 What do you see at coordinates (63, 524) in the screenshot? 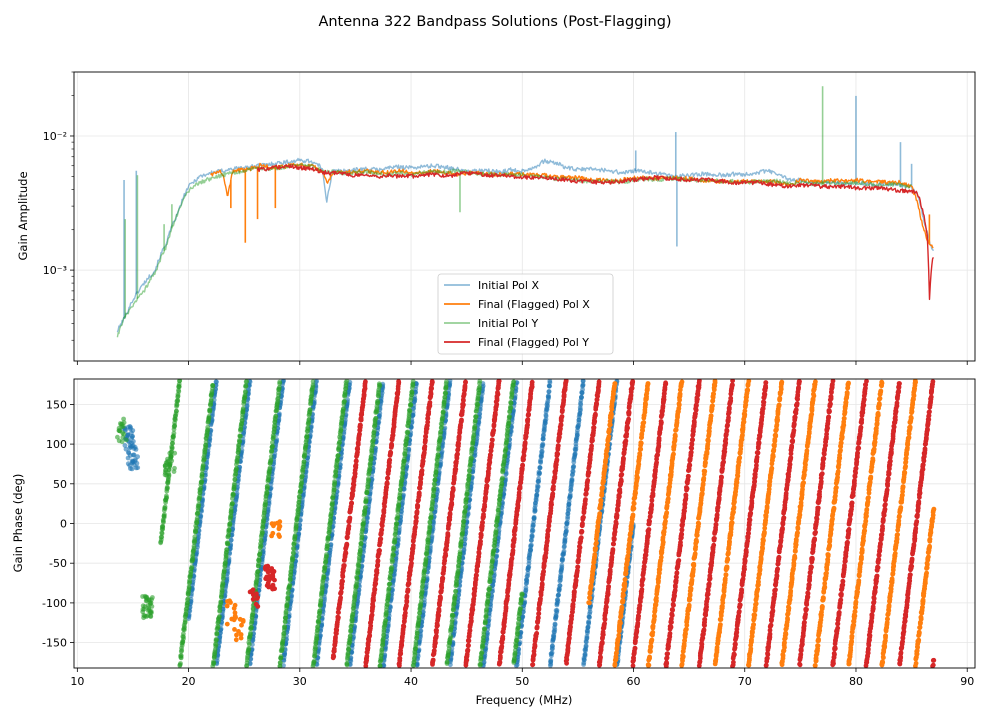
I see `phase-ytick-label: 0` at bounding box center [63, 524].